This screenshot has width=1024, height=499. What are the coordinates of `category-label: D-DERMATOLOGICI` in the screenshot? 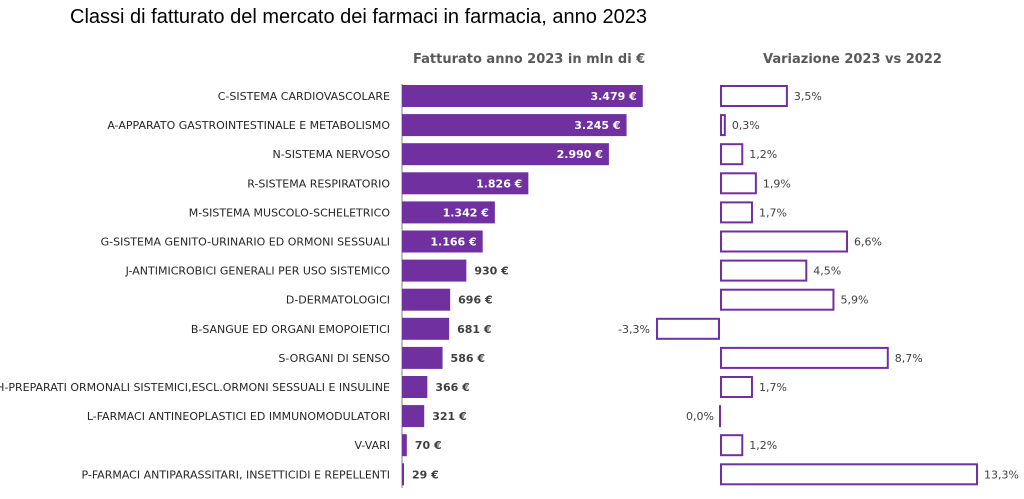 It's located at (338, 300).